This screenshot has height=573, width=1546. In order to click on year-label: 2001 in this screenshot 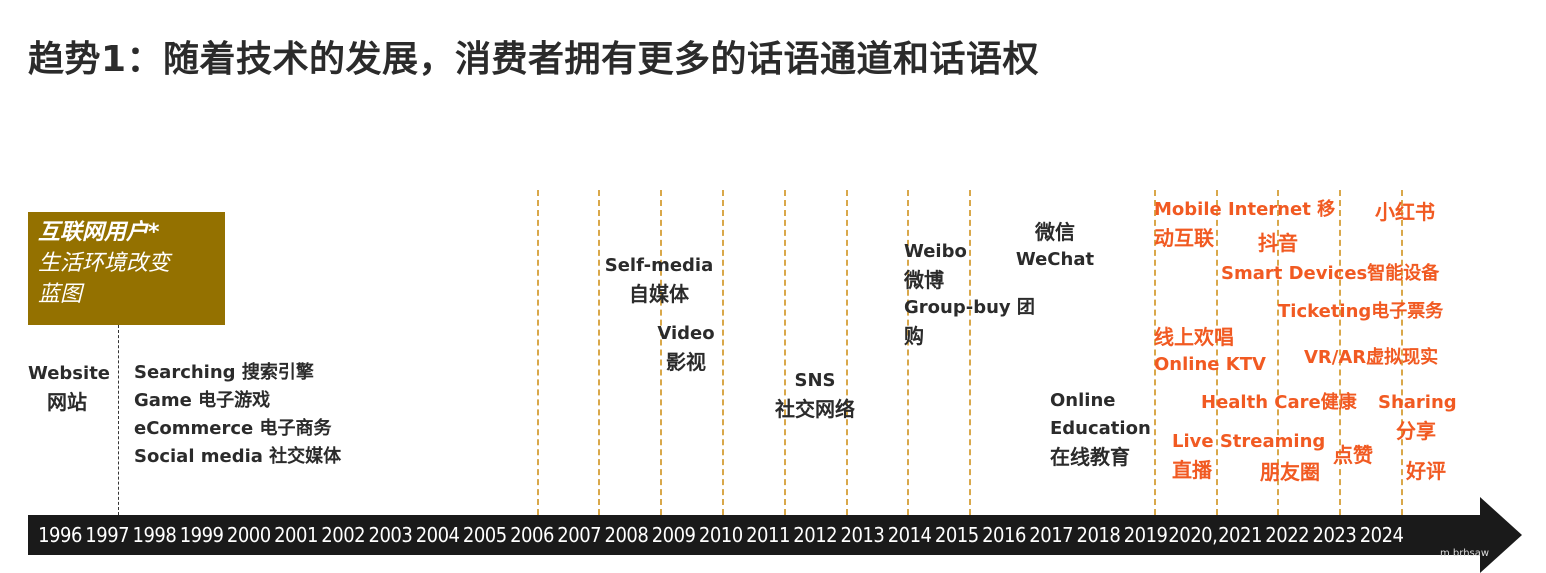, I will do `click(296, 535)`.